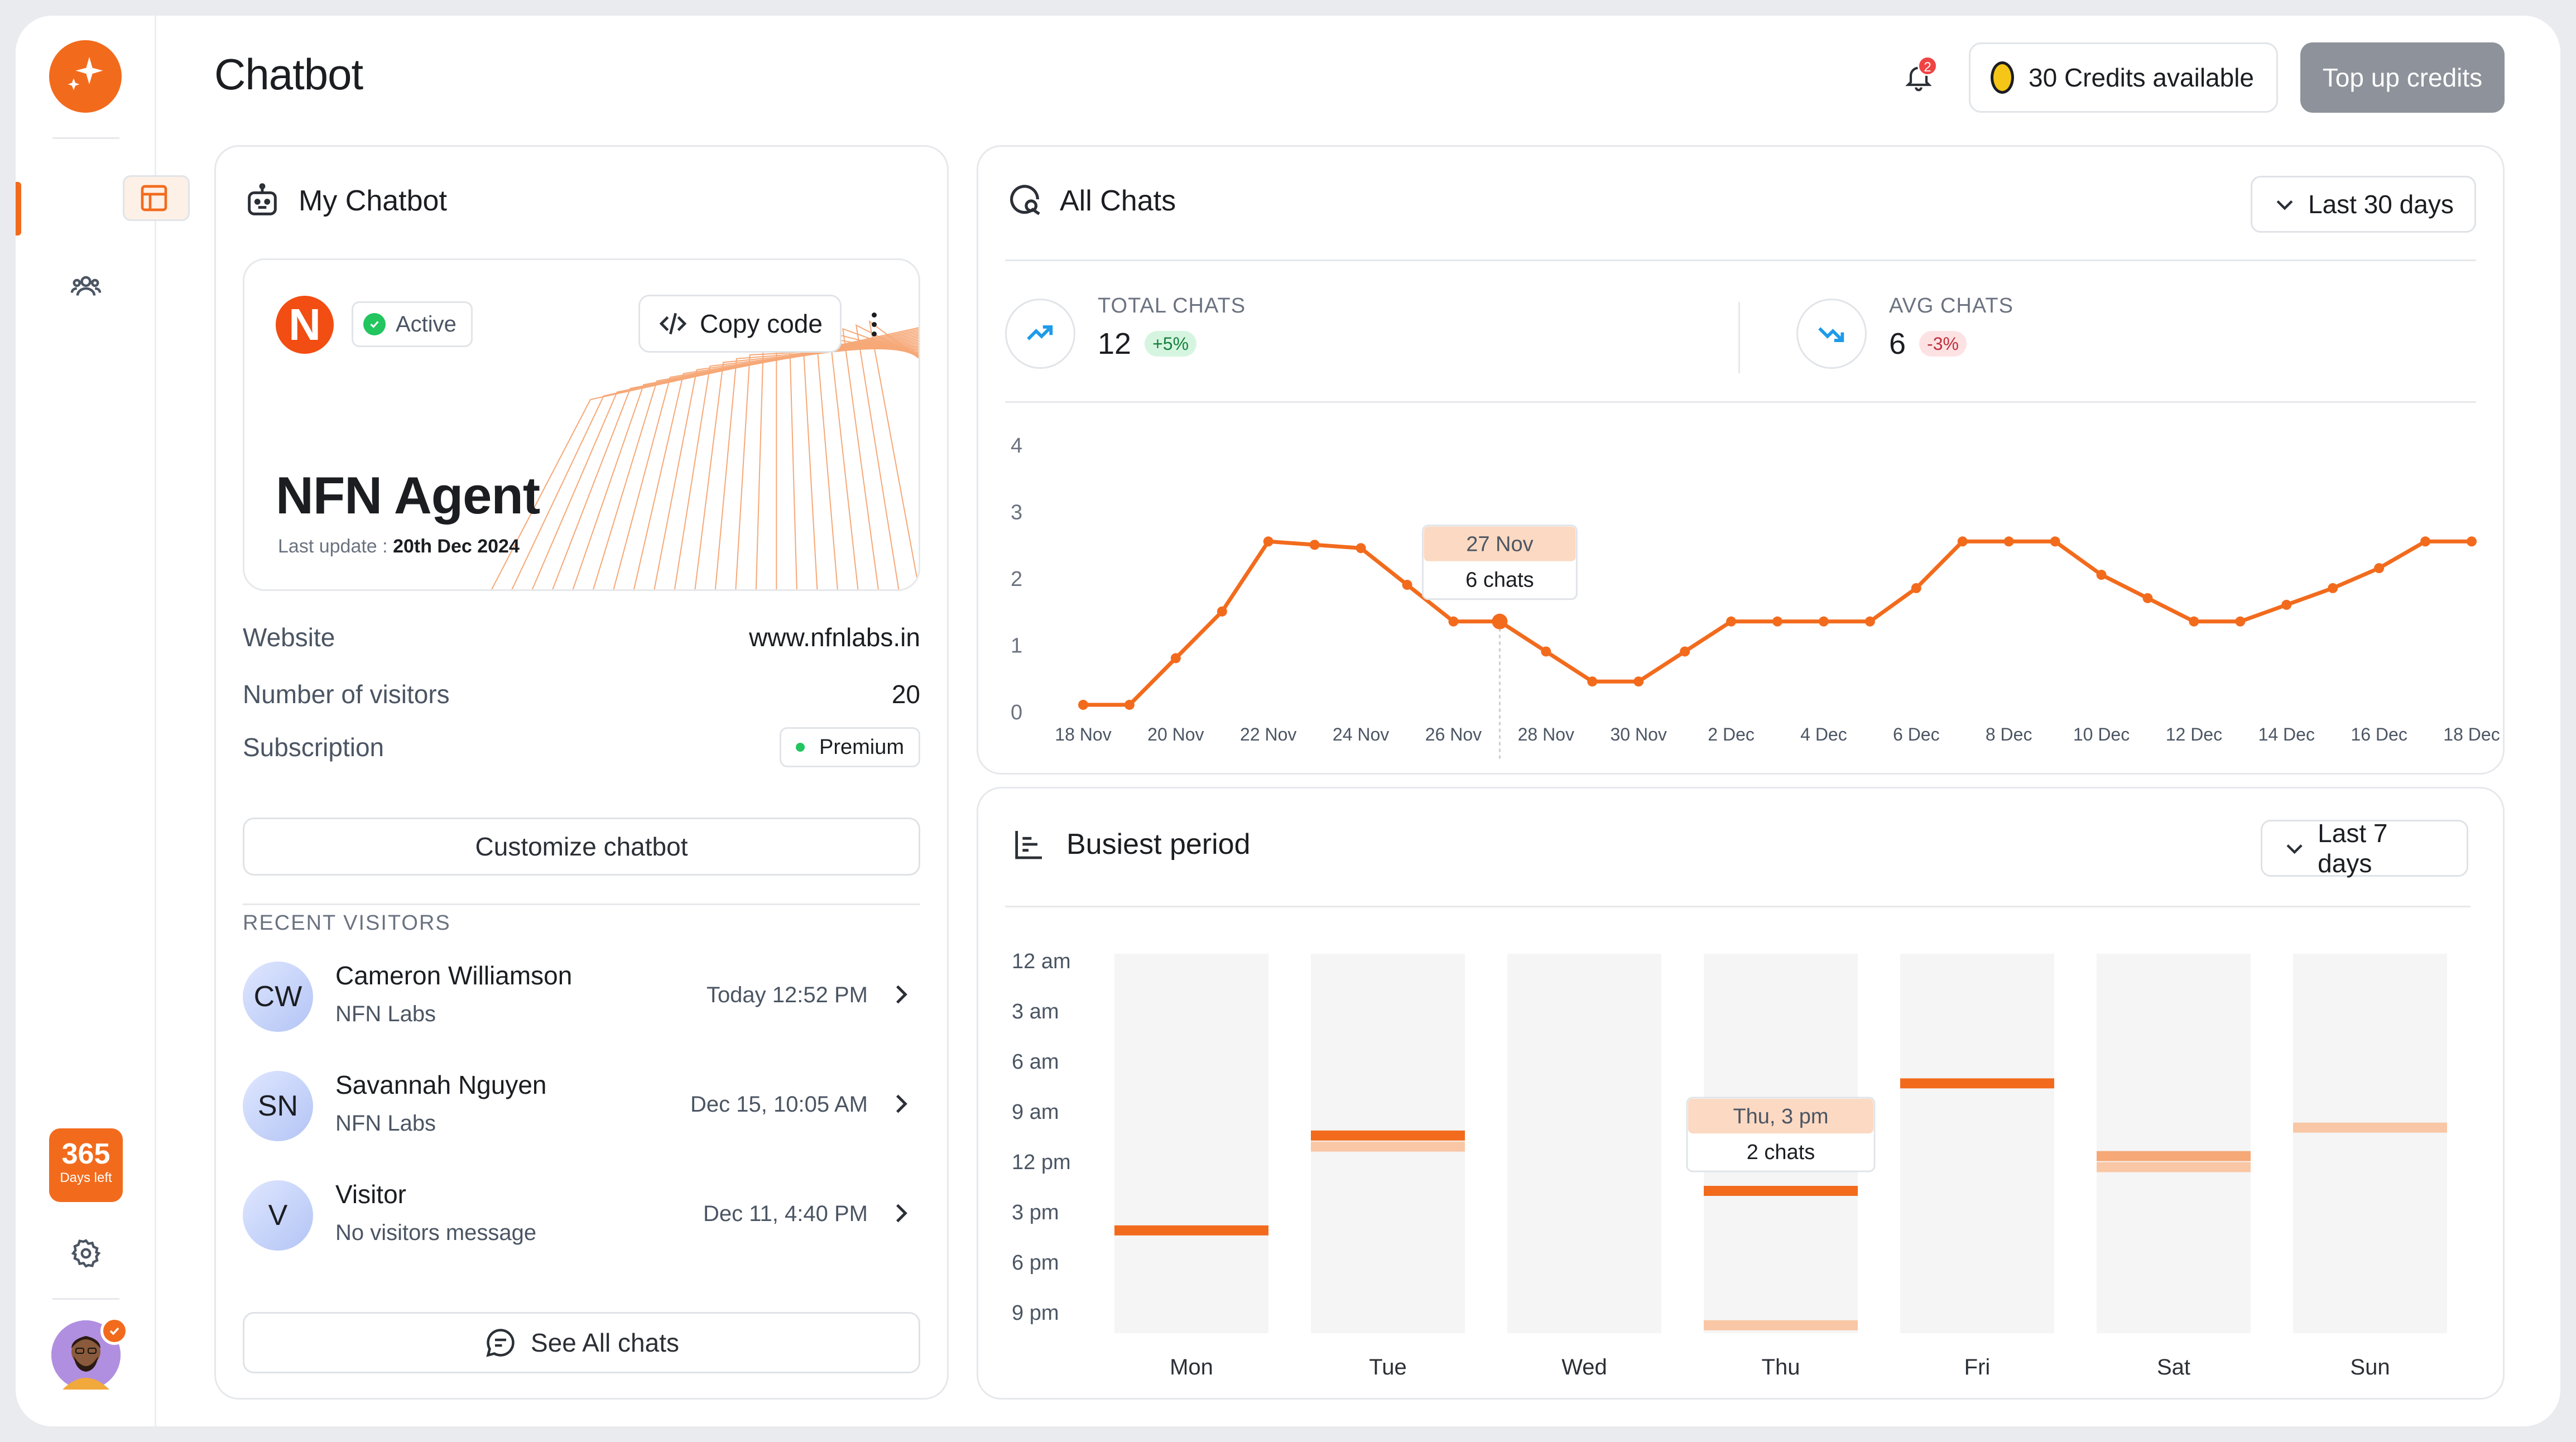  What do you see at coordinates (581, 847) in the screenshot?
I see `customize-chatbot-button: Customize chatbot` at bounding box center [581, 847].